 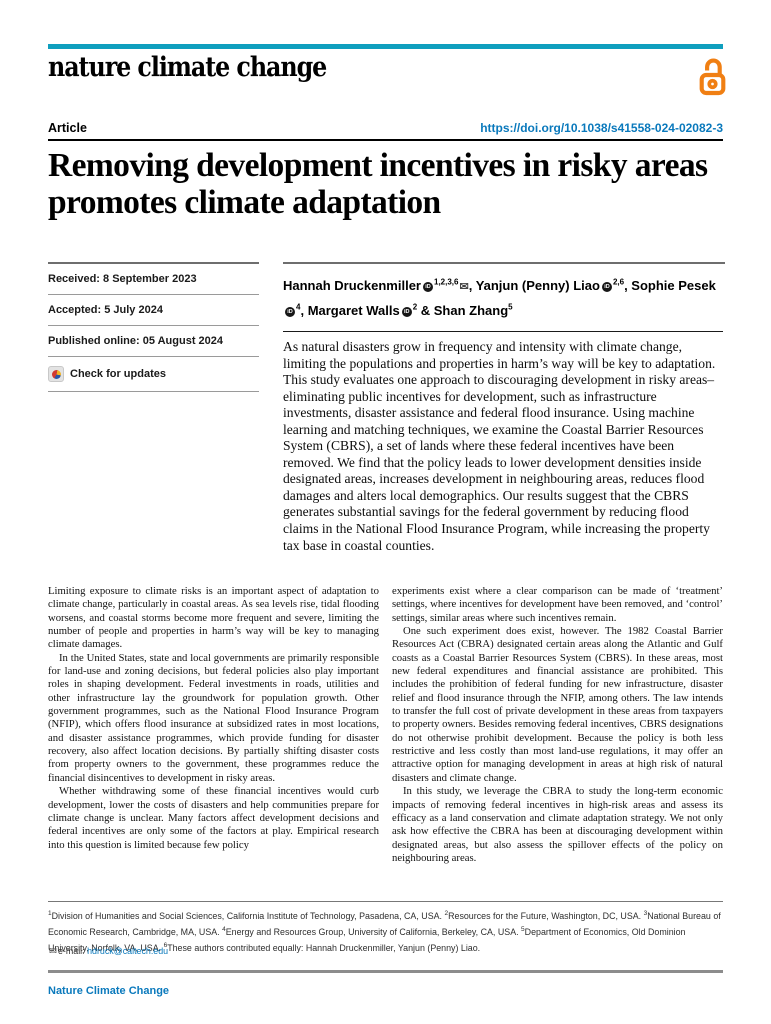 I want to click on footnote-sup: 2, so click(x=446, y=913).